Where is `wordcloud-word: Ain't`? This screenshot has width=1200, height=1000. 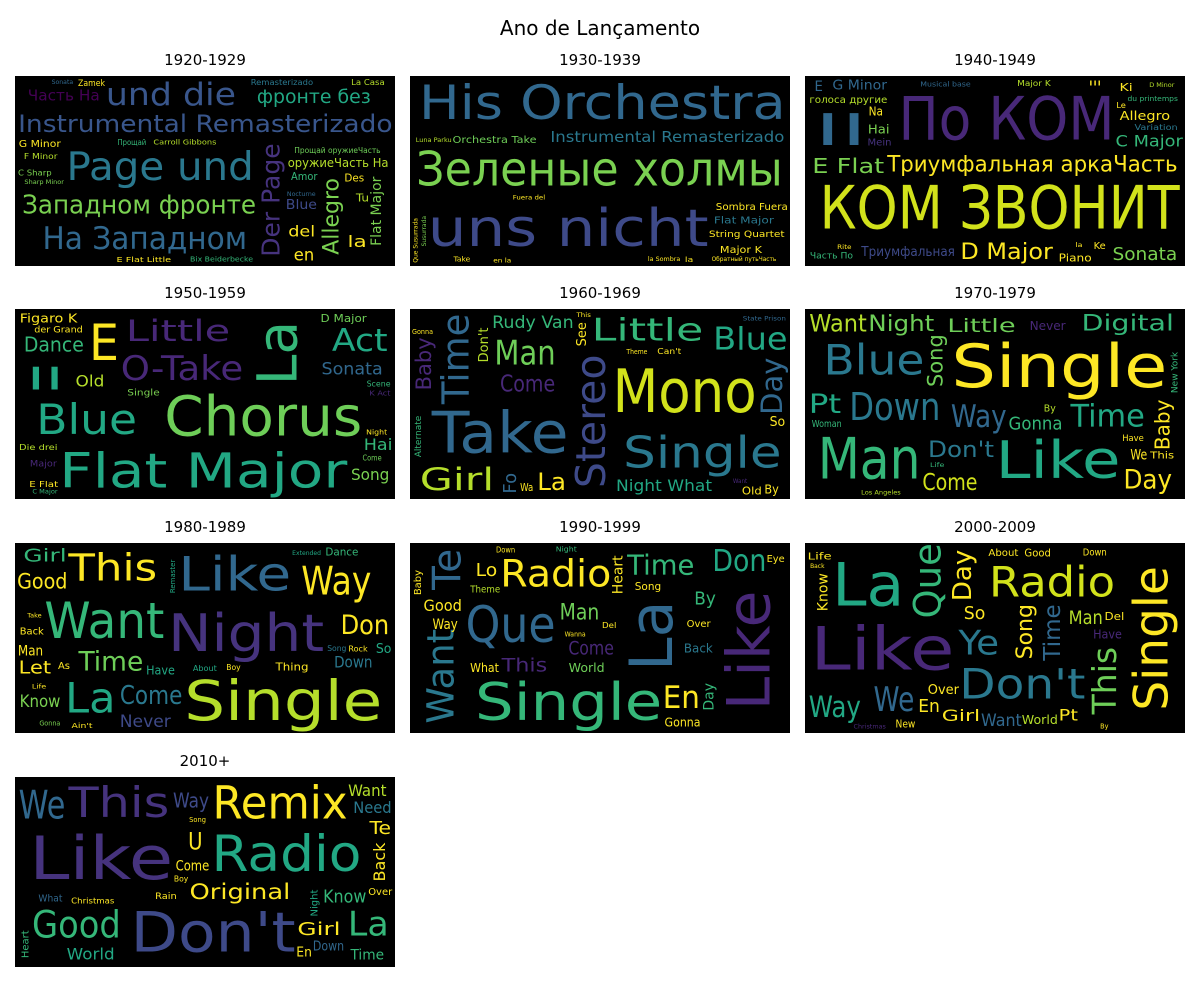 wordcloud-word: Ain't is located at coordinates (82, 726).